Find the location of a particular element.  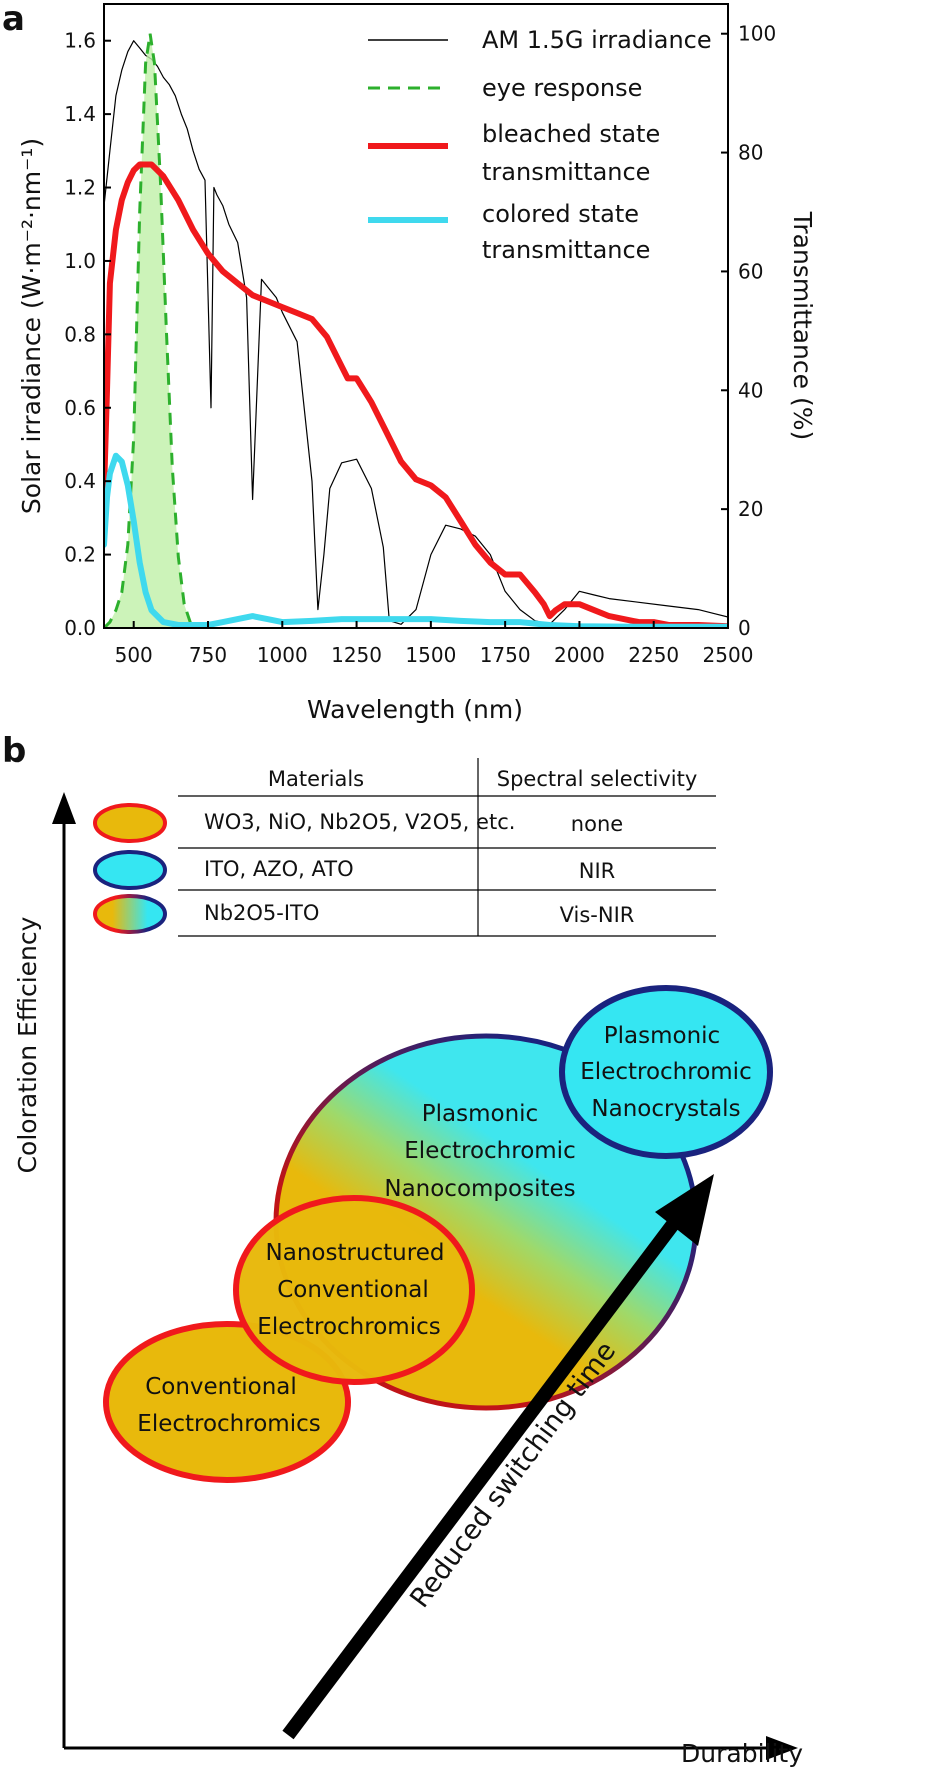

table-header-materials: Materials is located at coordinates (316, 779).